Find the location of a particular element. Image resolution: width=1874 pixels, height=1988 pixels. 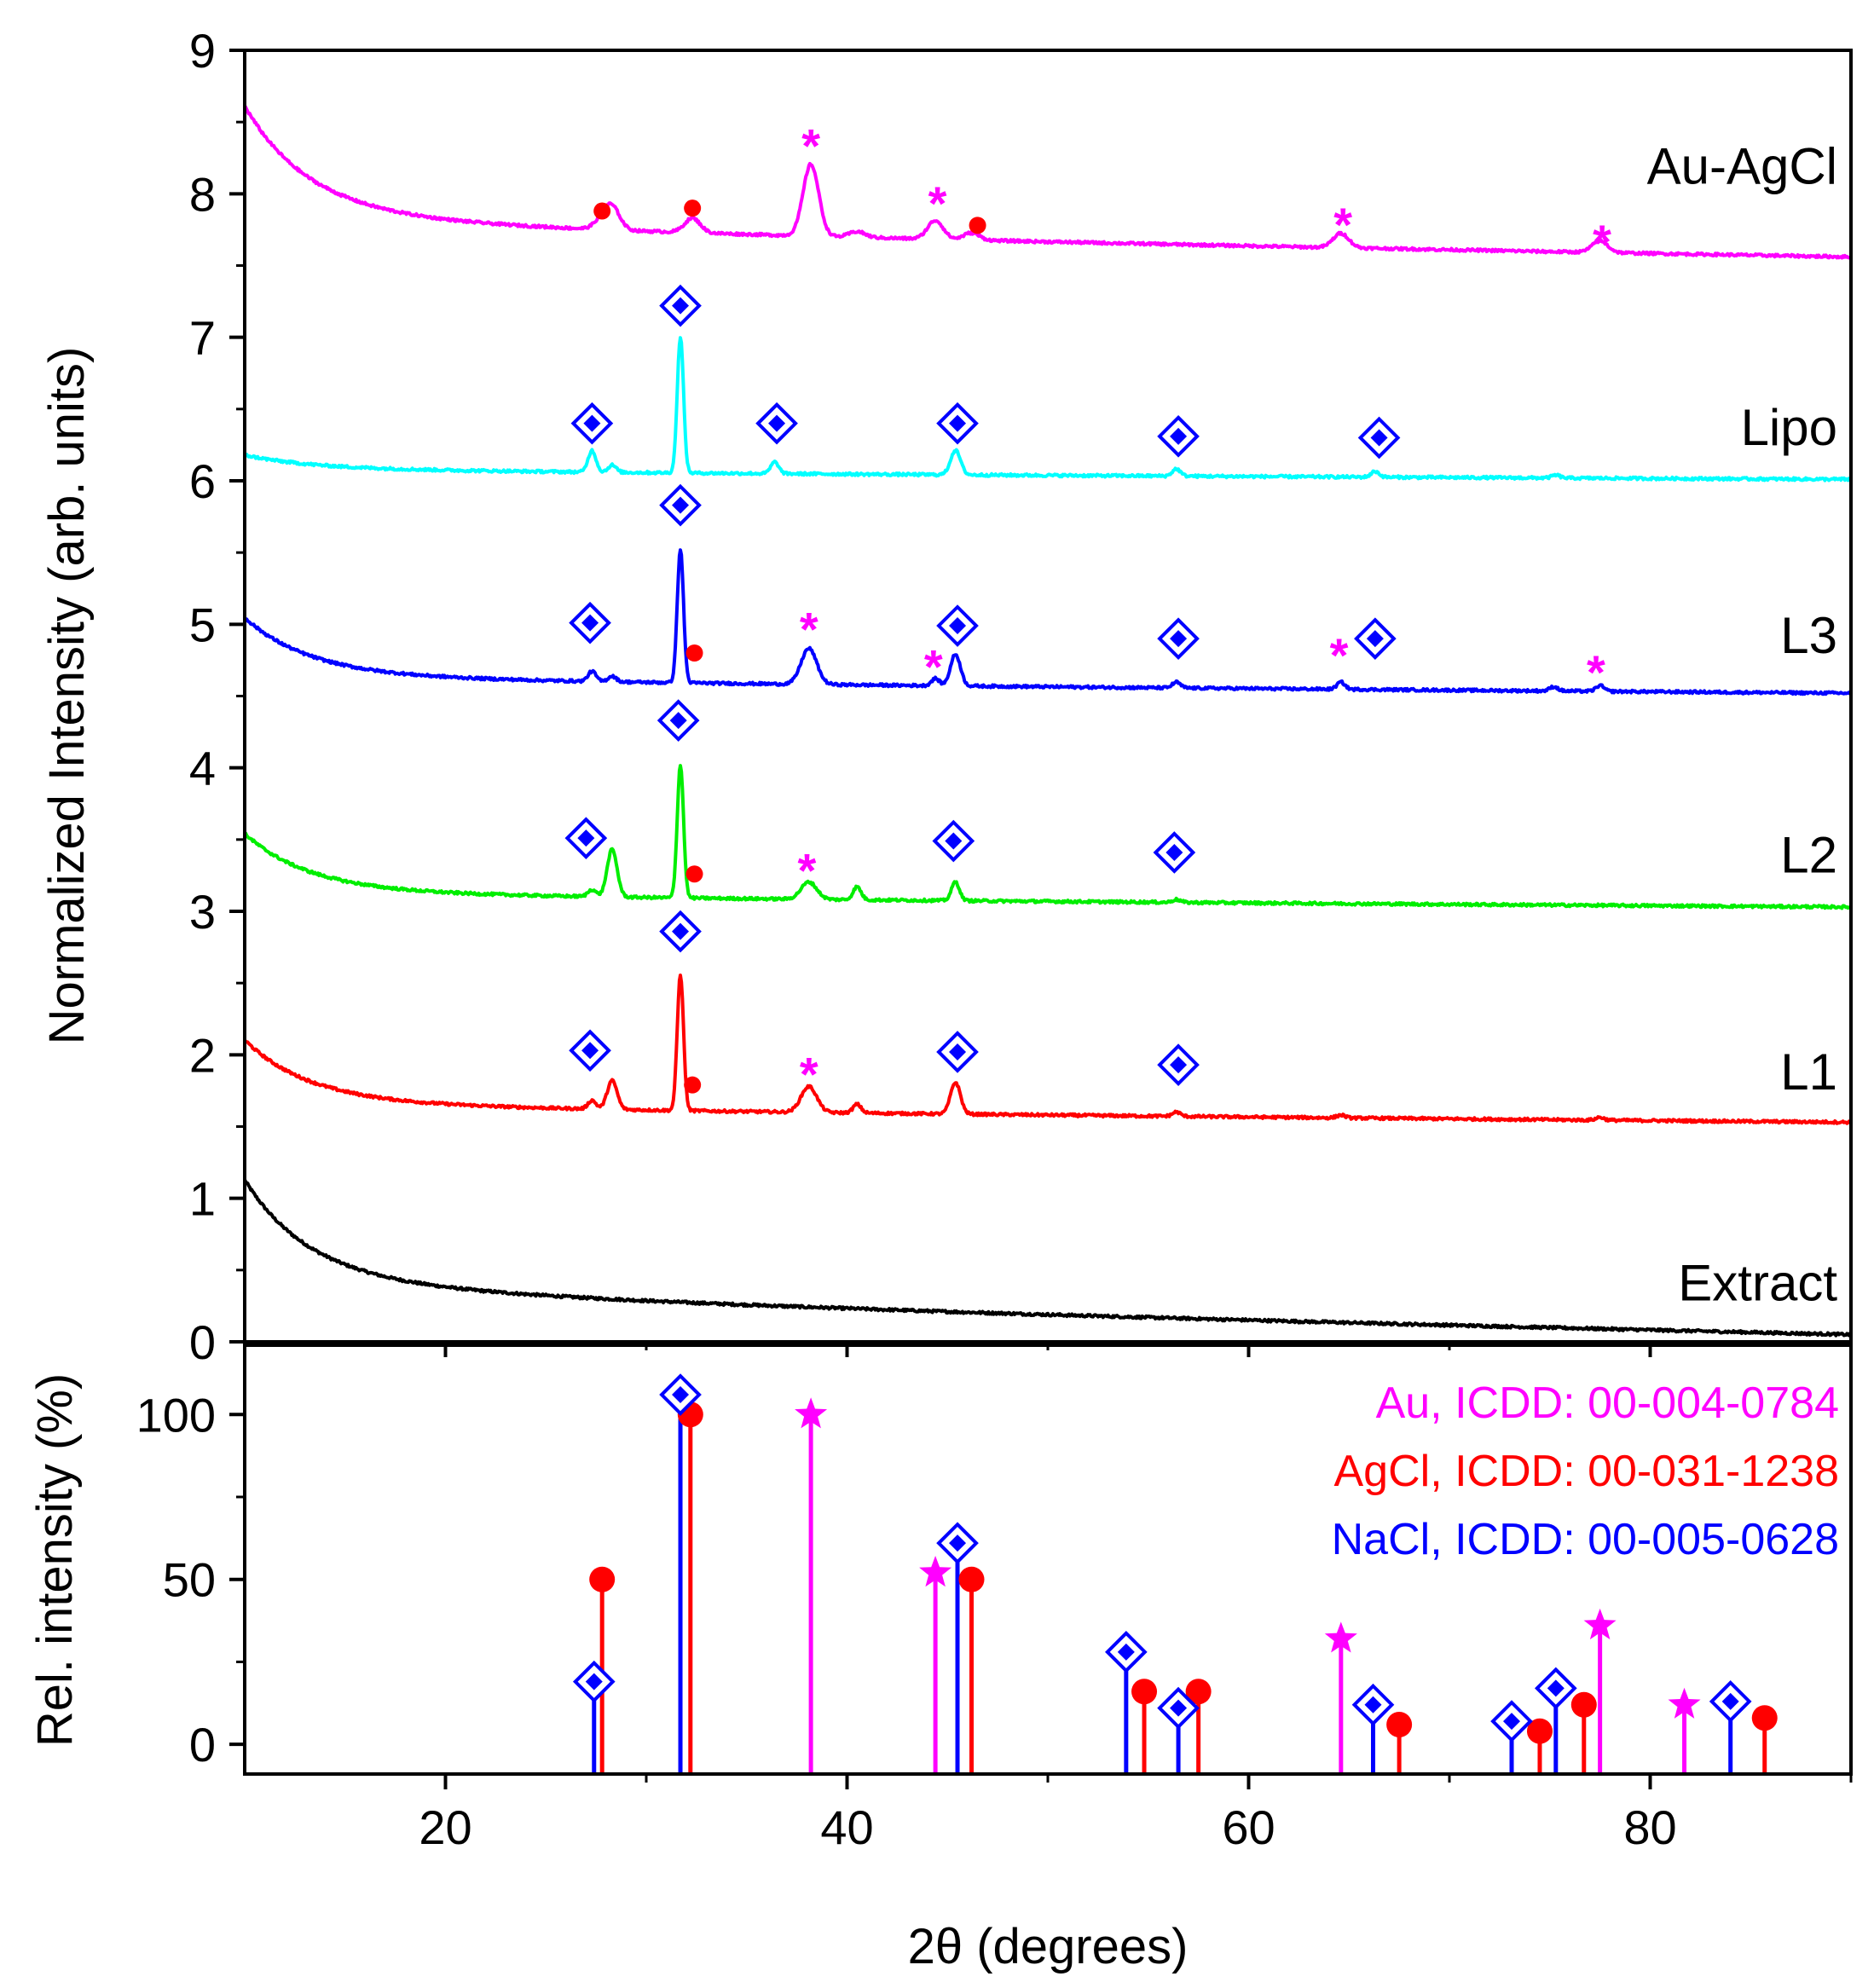

series-label-lipo: Lipo is located at coordinates (1789, 427).